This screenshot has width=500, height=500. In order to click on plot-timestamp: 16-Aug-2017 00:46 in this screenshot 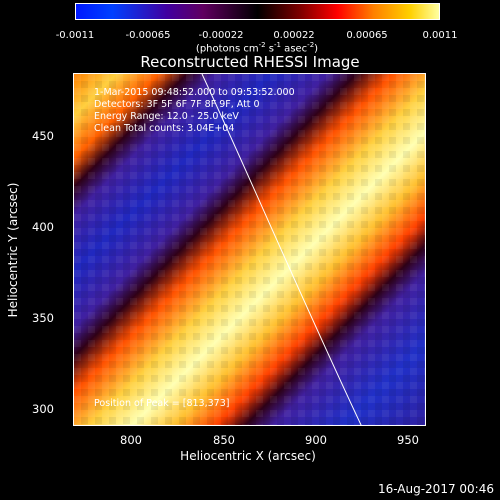, I will do `click(435, 489)`.